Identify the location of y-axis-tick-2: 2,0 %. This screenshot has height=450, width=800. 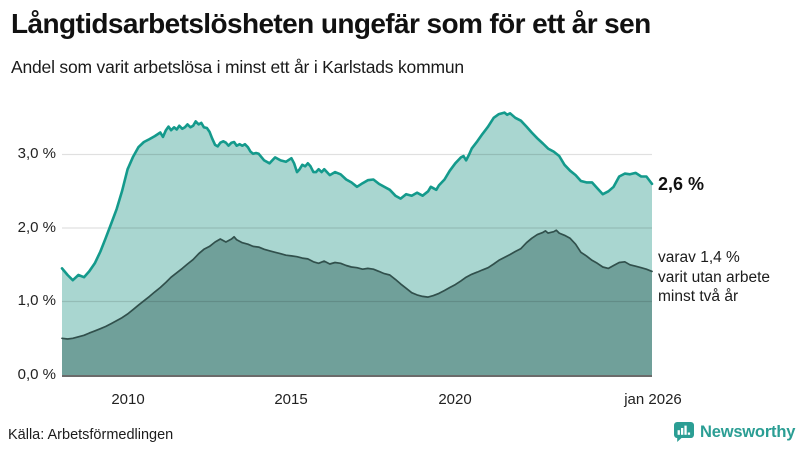
(36, 227).